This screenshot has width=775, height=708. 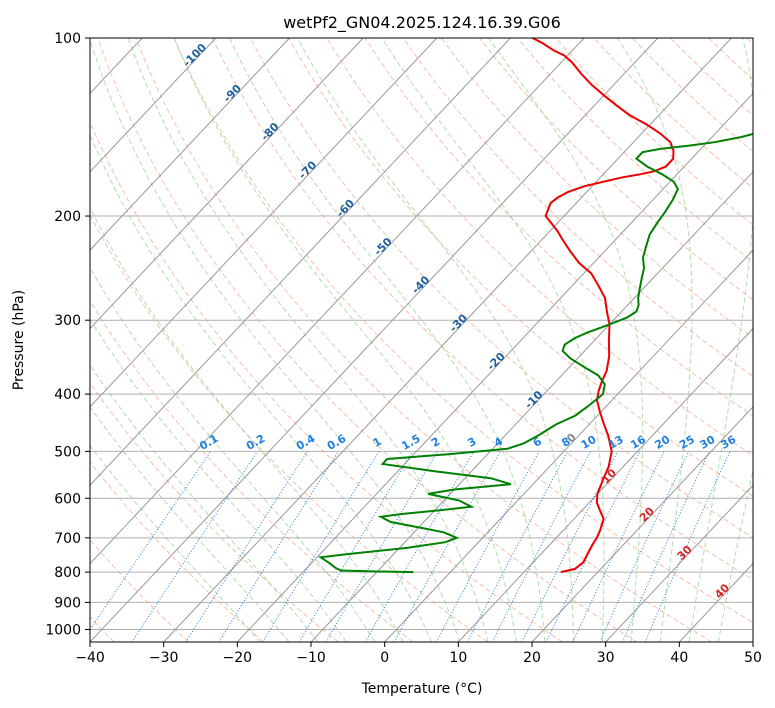 I want to click on mixing-ratio-label: 0.1, so click(x=208, y=442).